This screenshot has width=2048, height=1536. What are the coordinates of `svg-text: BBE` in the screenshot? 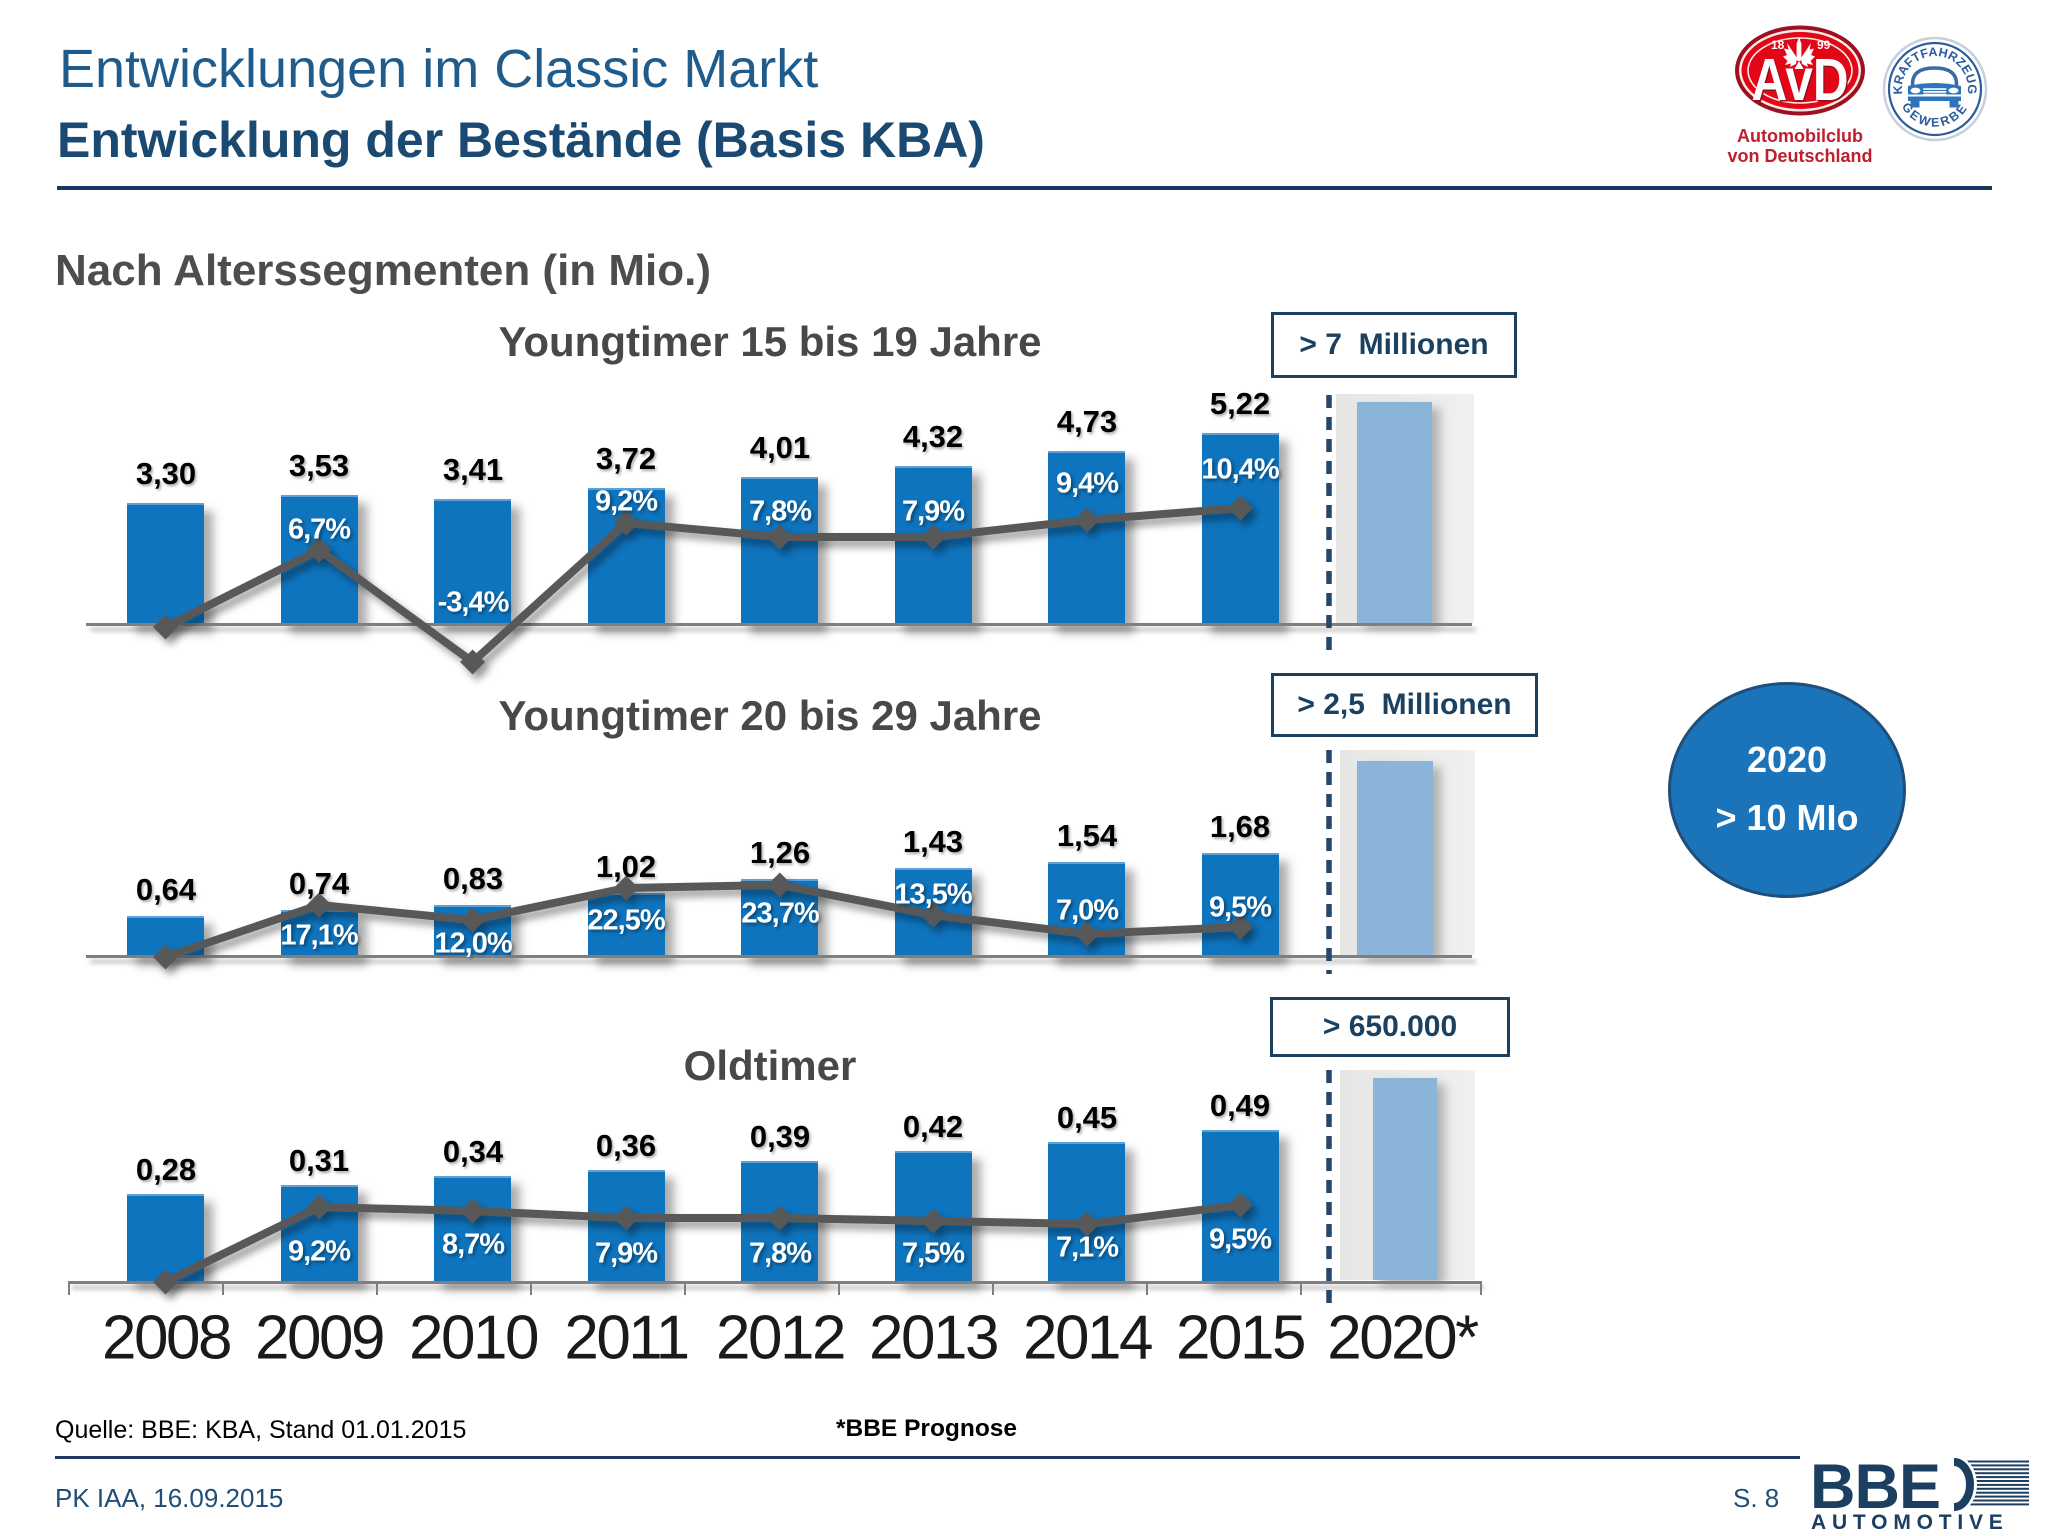 It's located at (1875, 1487).